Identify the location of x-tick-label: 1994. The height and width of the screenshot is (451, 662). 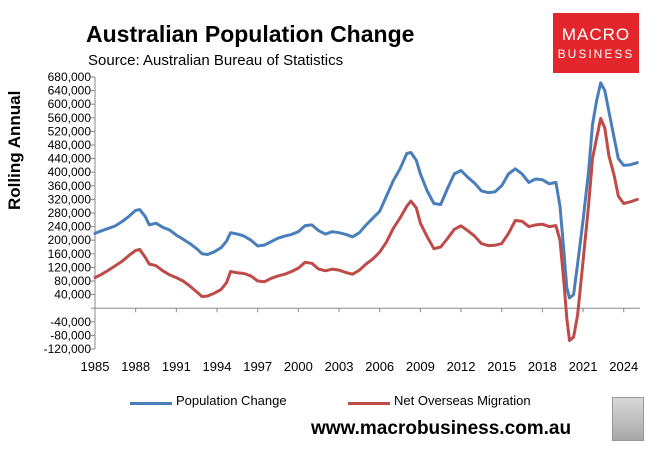
(217, 366).